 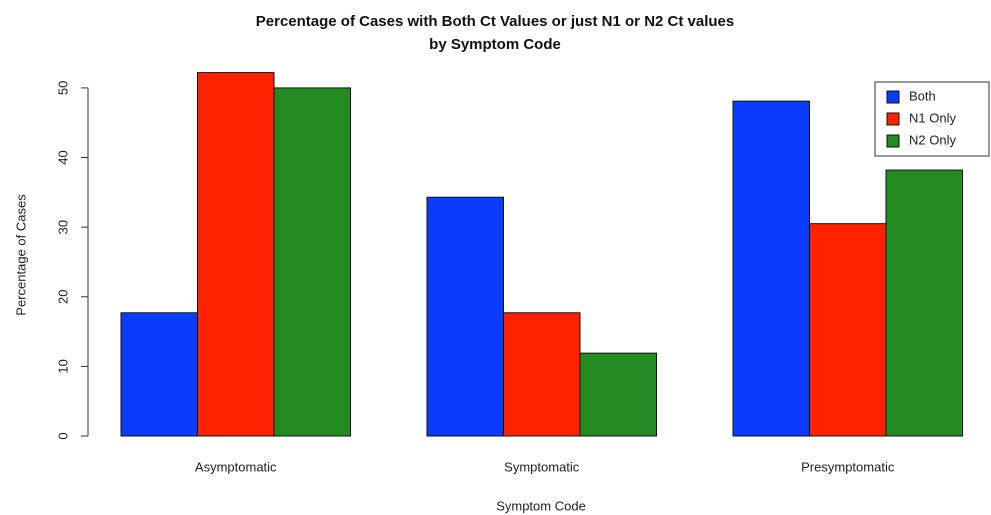 What do you see at coordinates (542, 466) in the screenshot?
I see `x-tick-label: Symptomatic` at bounding box center [542, 466].